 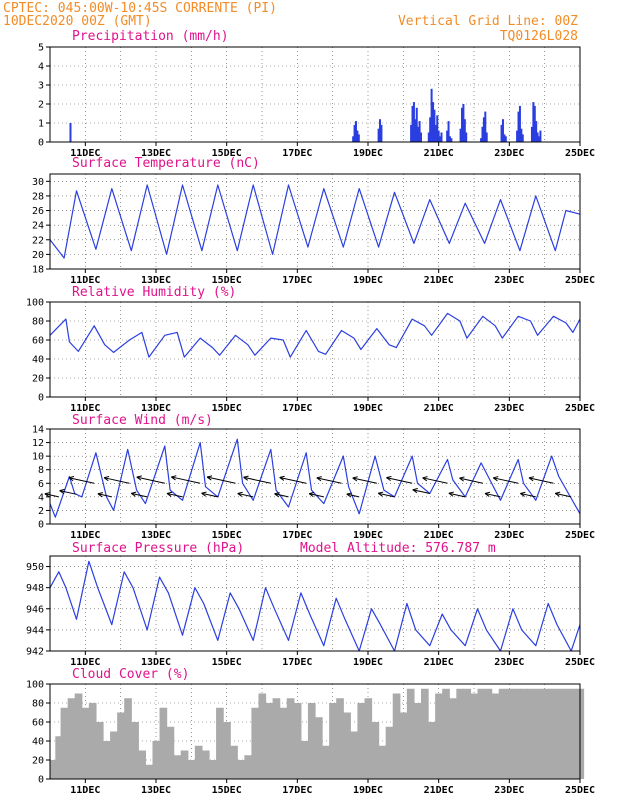 What do you see at coordinates (439, 662) in the screenshot?
I see `x-tick-label: 21DEC` at bounding box center [439, 662].